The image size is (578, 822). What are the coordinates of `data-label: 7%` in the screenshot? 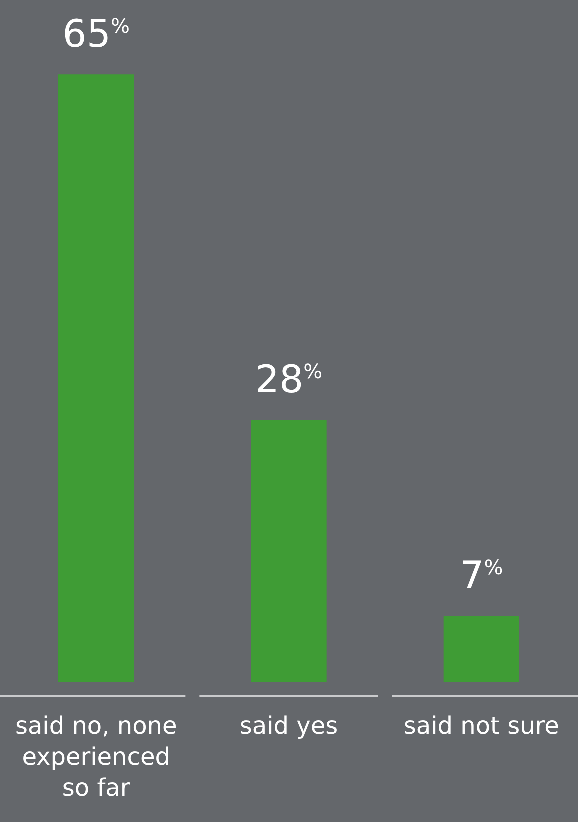 It's located at (482, 576).